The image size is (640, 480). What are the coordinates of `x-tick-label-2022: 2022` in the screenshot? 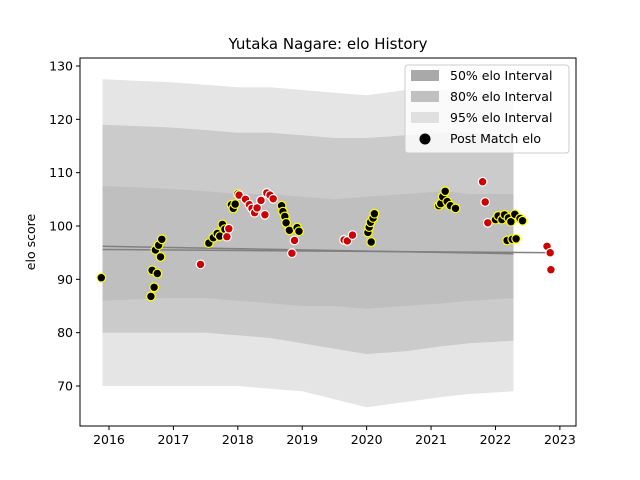 It's located at (496, 439).